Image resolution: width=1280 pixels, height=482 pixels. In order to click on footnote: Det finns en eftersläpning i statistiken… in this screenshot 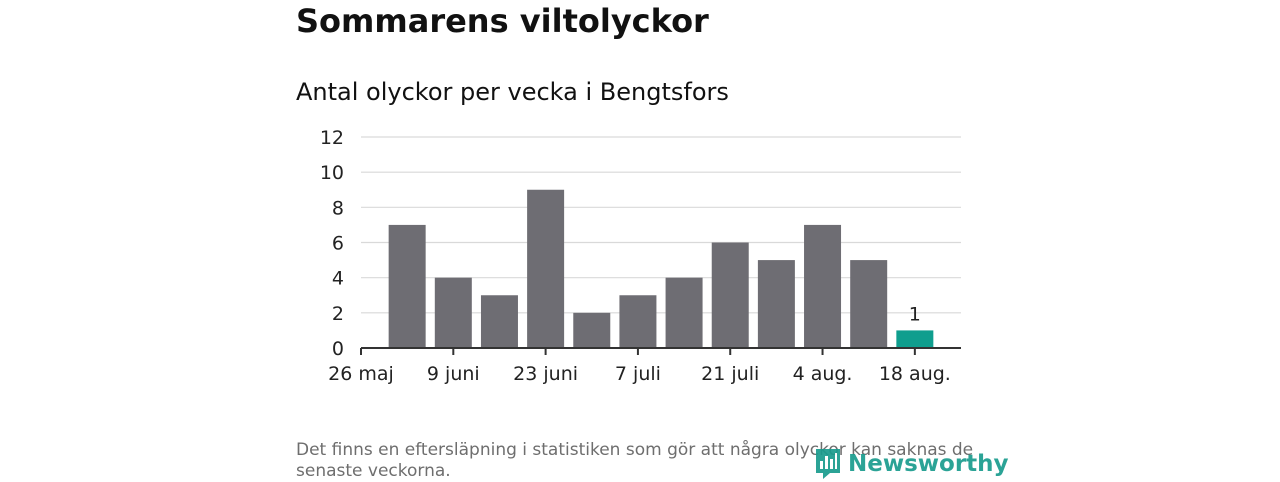, I will do `click(635, 460)`.